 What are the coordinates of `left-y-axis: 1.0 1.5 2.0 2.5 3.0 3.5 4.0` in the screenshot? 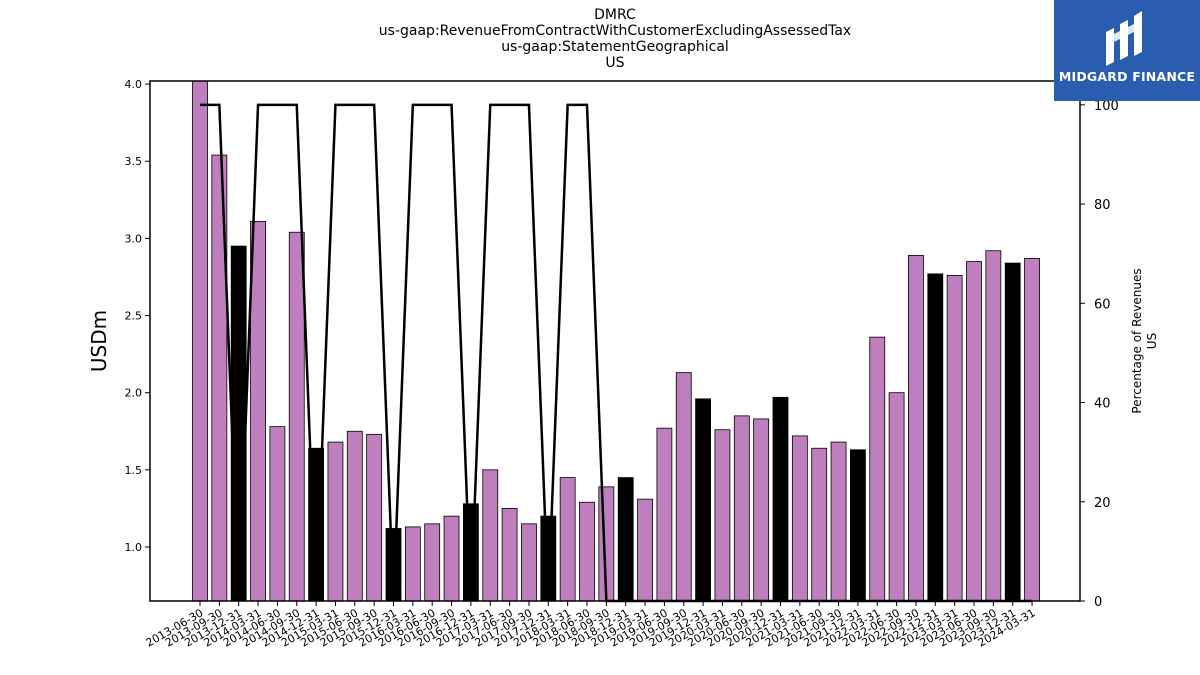 It's located at (137, 316).